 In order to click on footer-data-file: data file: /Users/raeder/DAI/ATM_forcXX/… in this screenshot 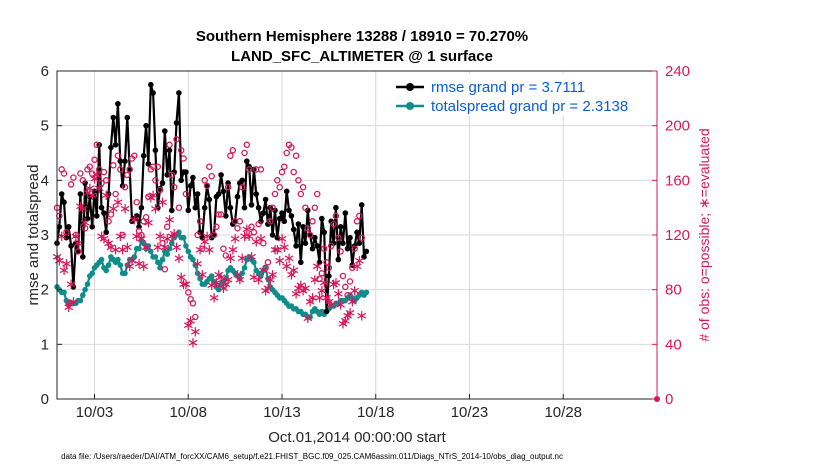, I will do `click(312, 456)`.